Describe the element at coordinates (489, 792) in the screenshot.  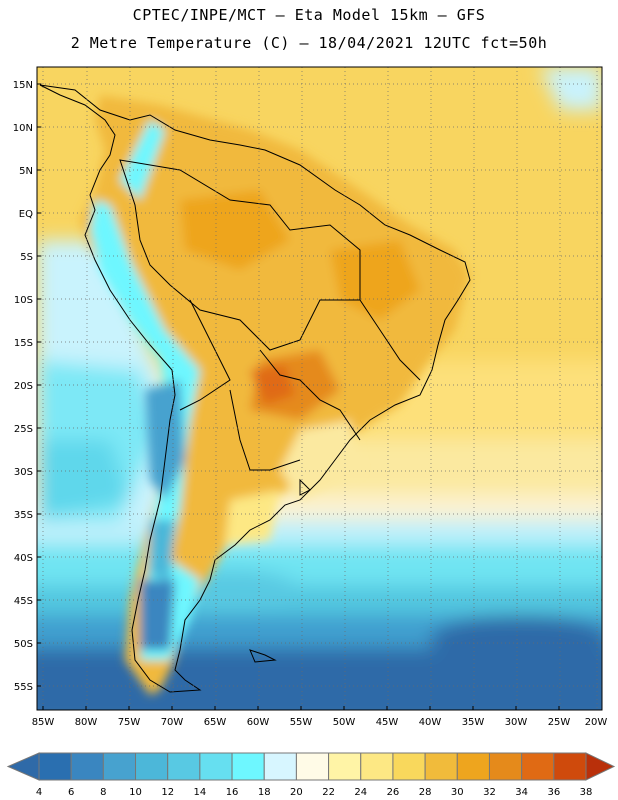
I see `legend-value: 32` at that location.